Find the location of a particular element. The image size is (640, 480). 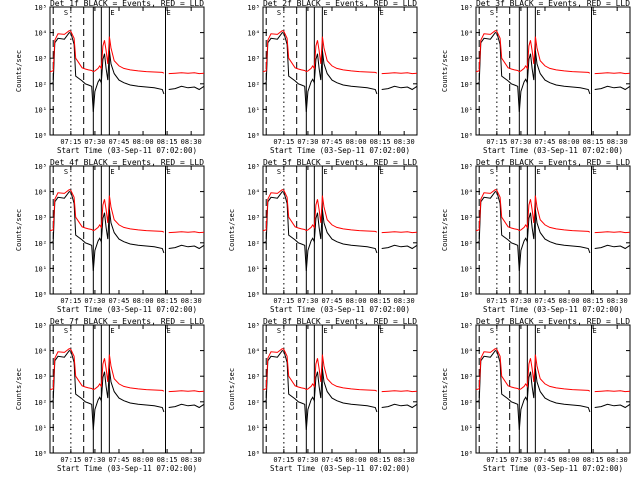

panel-title: Det 3f BLACK = Events, RED = LLD is located at coordinates (553, 4).